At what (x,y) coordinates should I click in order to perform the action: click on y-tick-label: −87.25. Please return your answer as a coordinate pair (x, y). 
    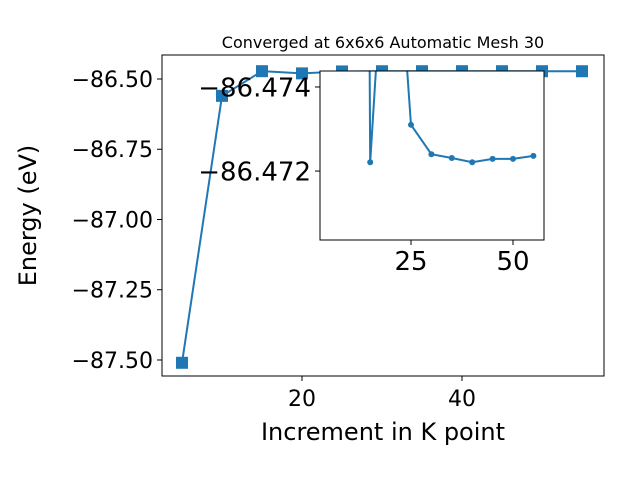
    Looking at the image, I should click on (112, 291).